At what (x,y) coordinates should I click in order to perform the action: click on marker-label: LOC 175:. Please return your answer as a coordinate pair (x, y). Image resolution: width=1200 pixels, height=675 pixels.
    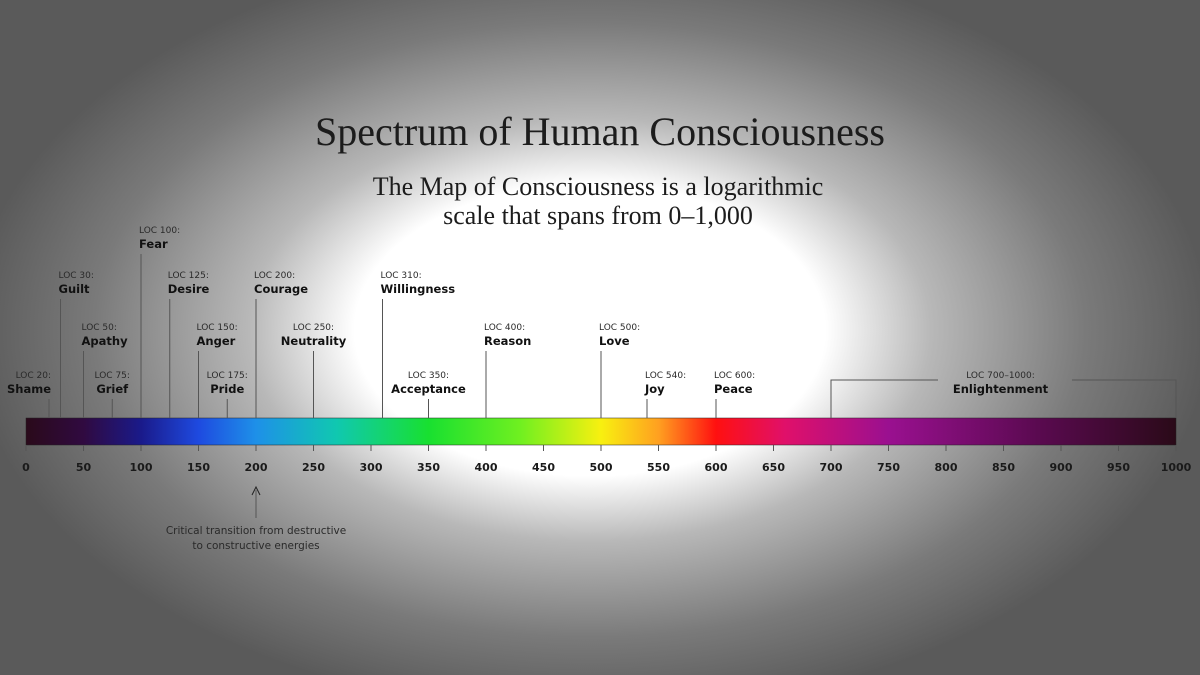
    Looking at the image, I should click on (227, 376).